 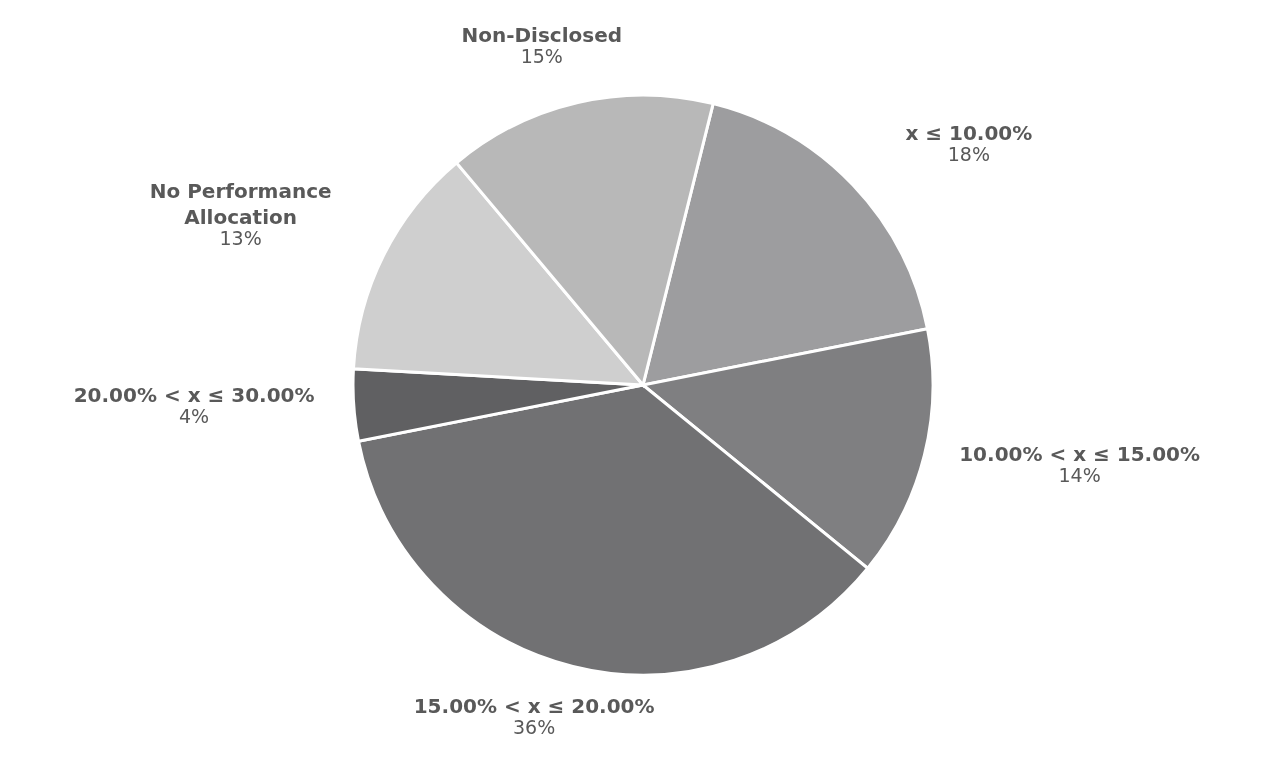 What do you see at coordinates (1080, 454) in the screenshot?
I see `slice-label: 10.00% < x ≤ 15.00%` at bounding box center [1080, 454].